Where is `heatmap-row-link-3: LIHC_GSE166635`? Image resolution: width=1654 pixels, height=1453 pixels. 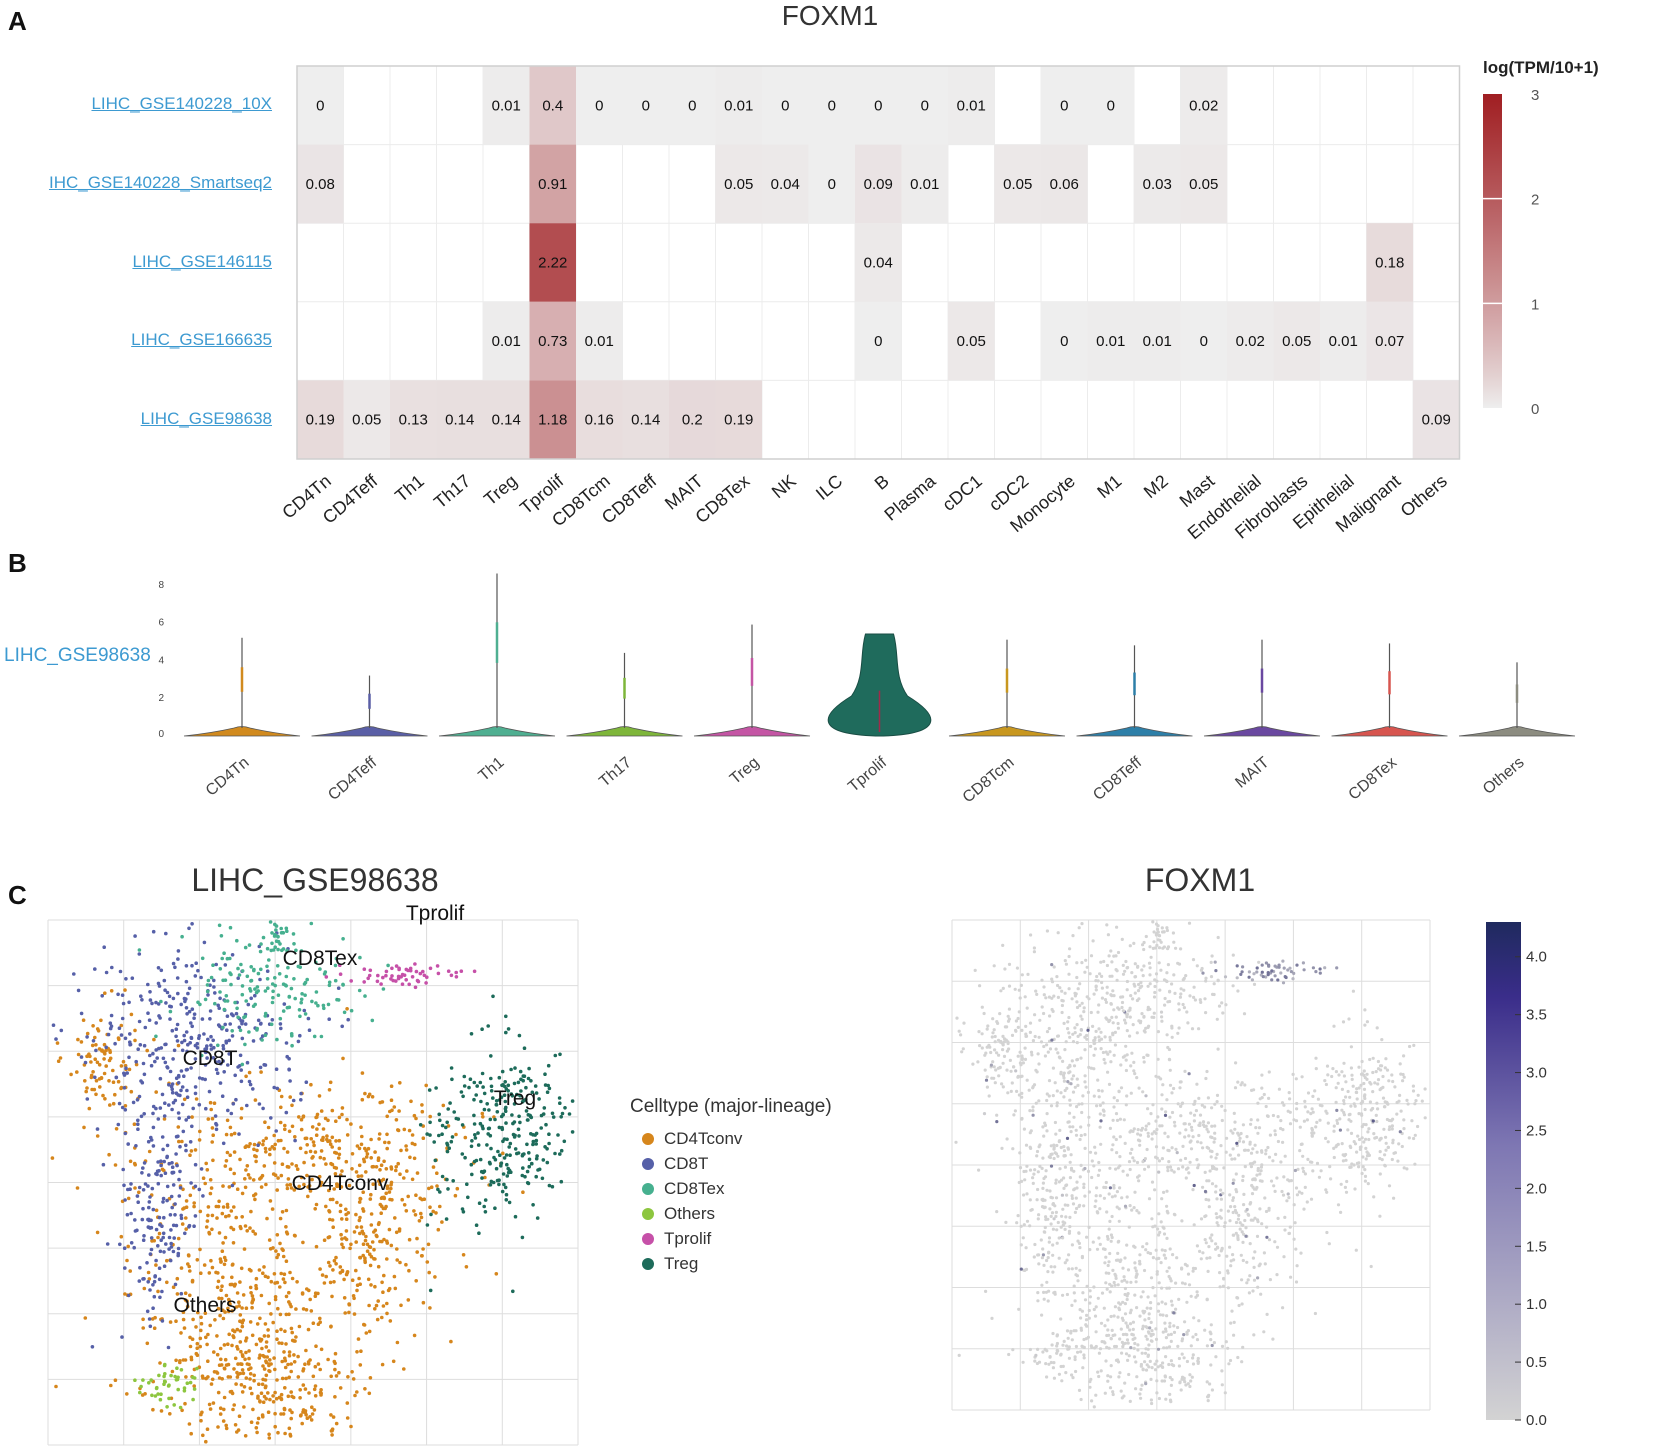
heatmap-row-link-3: LIHC_GSE166635 is located at coordinates (201, 340).